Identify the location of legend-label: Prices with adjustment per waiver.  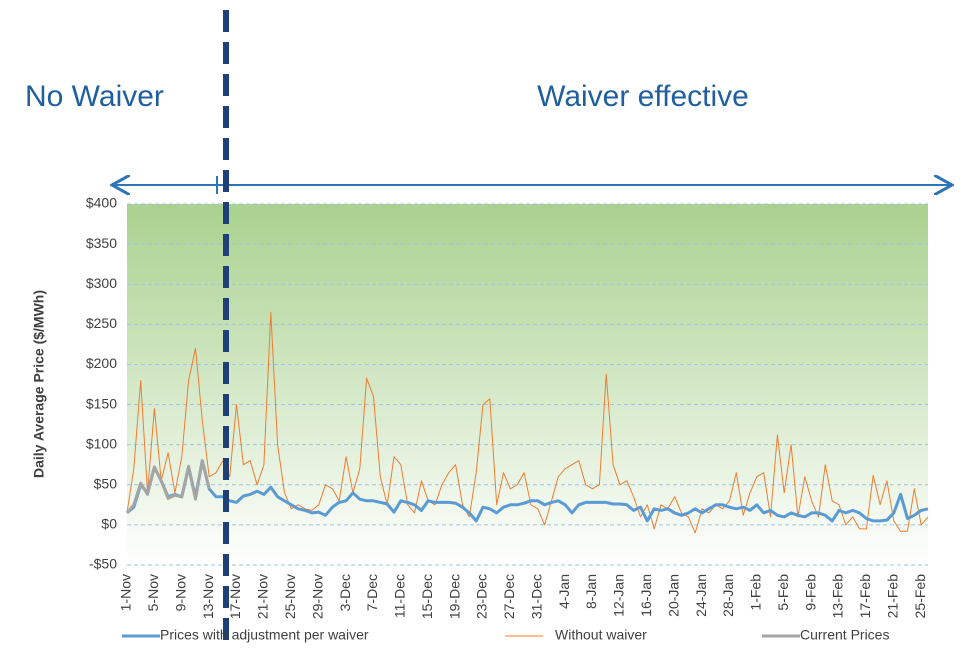
(264, 635).